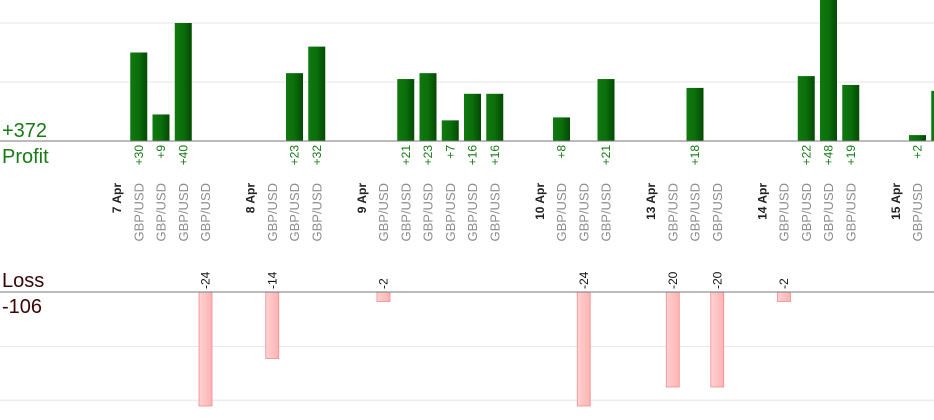  I want to click on date-tick-label: 9 Apr, so click(362, 198).